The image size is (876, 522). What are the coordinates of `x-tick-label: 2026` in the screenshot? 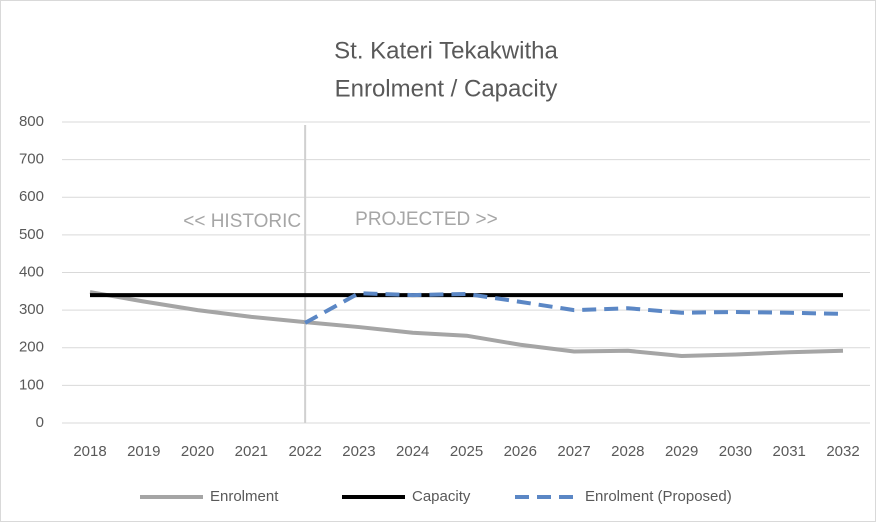 It's located at (520, 451).